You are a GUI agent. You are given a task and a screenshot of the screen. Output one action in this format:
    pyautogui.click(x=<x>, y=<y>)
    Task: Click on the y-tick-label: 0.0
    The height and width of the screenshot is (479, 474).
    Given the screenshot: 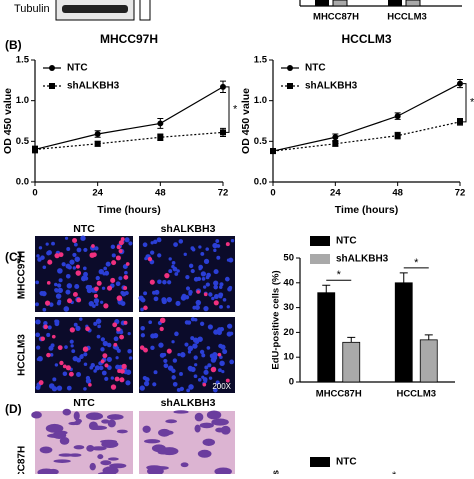 What is the action you would take?
    pyautogui.click(x=260, y=182)
    